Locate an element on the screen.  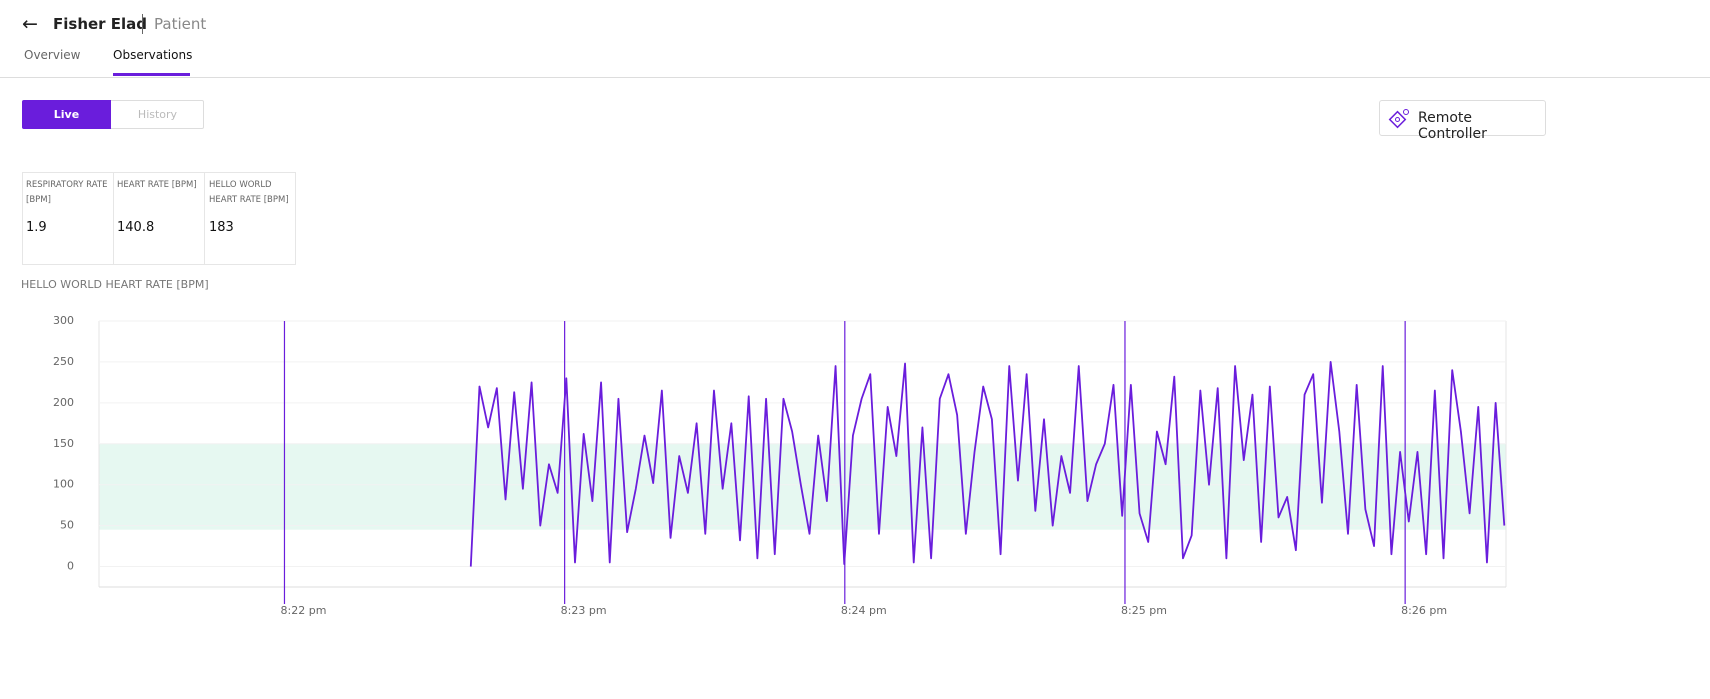
tab: Overview is located at coordinates (52, 55).